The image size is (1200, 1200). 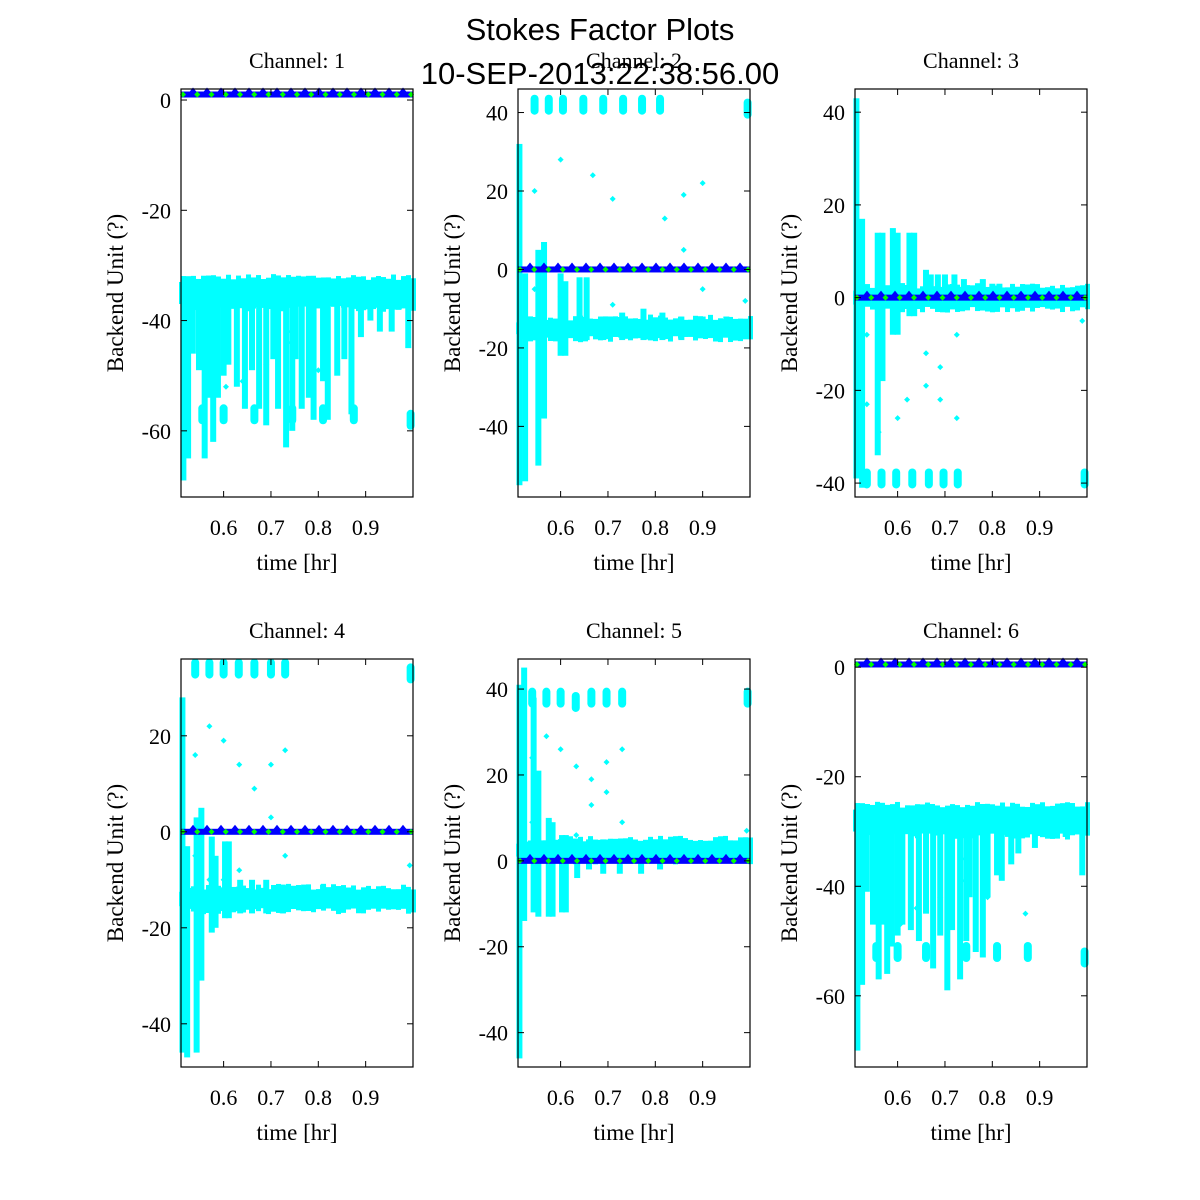 I want to click on panel-title: Channel: 3, so click(x=971, y=60).